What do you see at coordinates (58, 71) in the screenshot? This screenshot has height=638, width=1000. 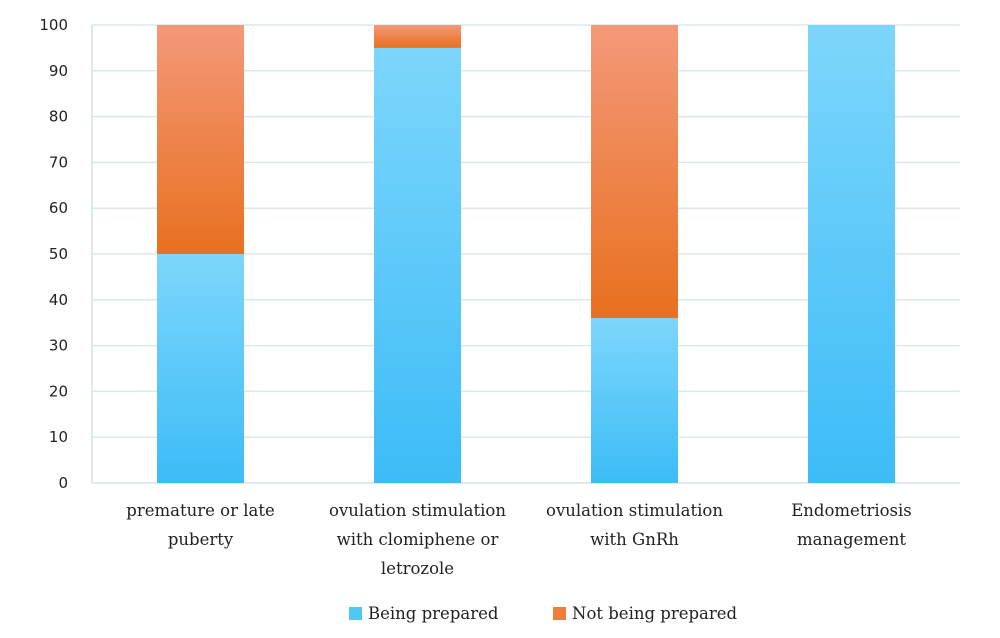 I see `y-tick-label: 90` at bounding box center [58, 71].